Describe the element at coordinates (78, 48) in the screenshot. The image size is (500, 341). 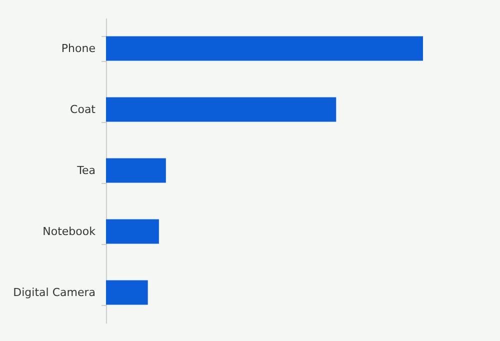
I see `y-tick-label: Phone` at that location.